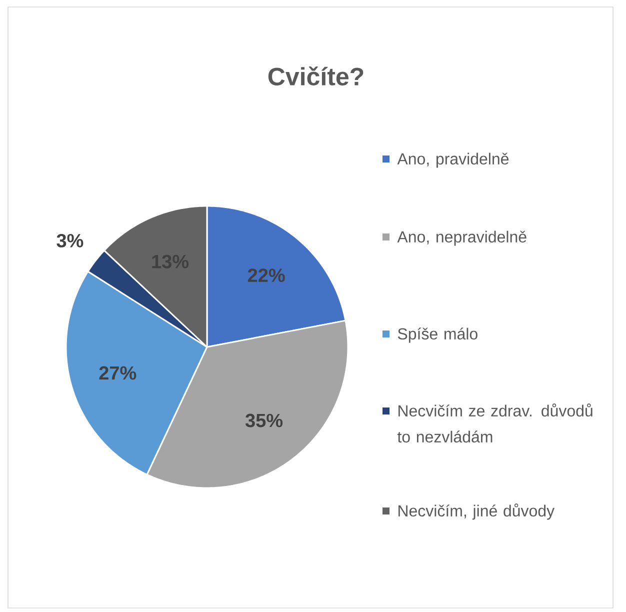  What do you see at coordinates (438, 335) in the screenshot?
I see `legend-label: Spíše málo` at bounding box center [438, 335].